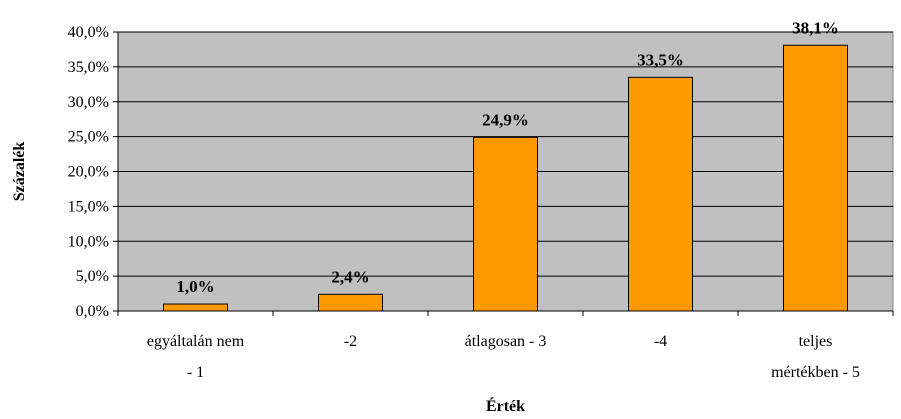  I want to click on x-tick-label: -4, so click(660, 341).